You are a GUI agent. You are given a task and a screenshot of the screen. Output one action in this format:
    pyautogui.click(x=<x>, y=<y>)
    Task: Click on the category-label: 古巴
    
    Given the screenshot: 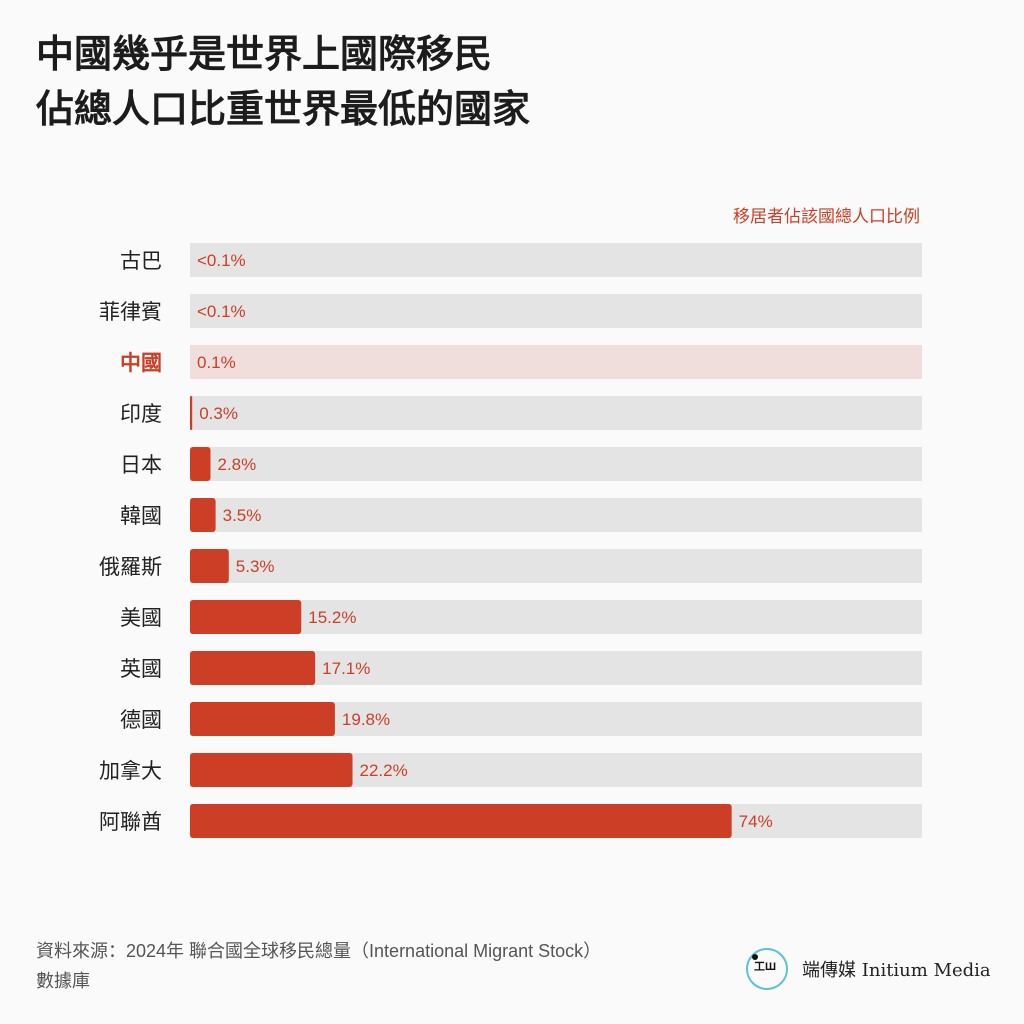 What is the action you would take?
    pyautogui.click(x=141, y=261)
    